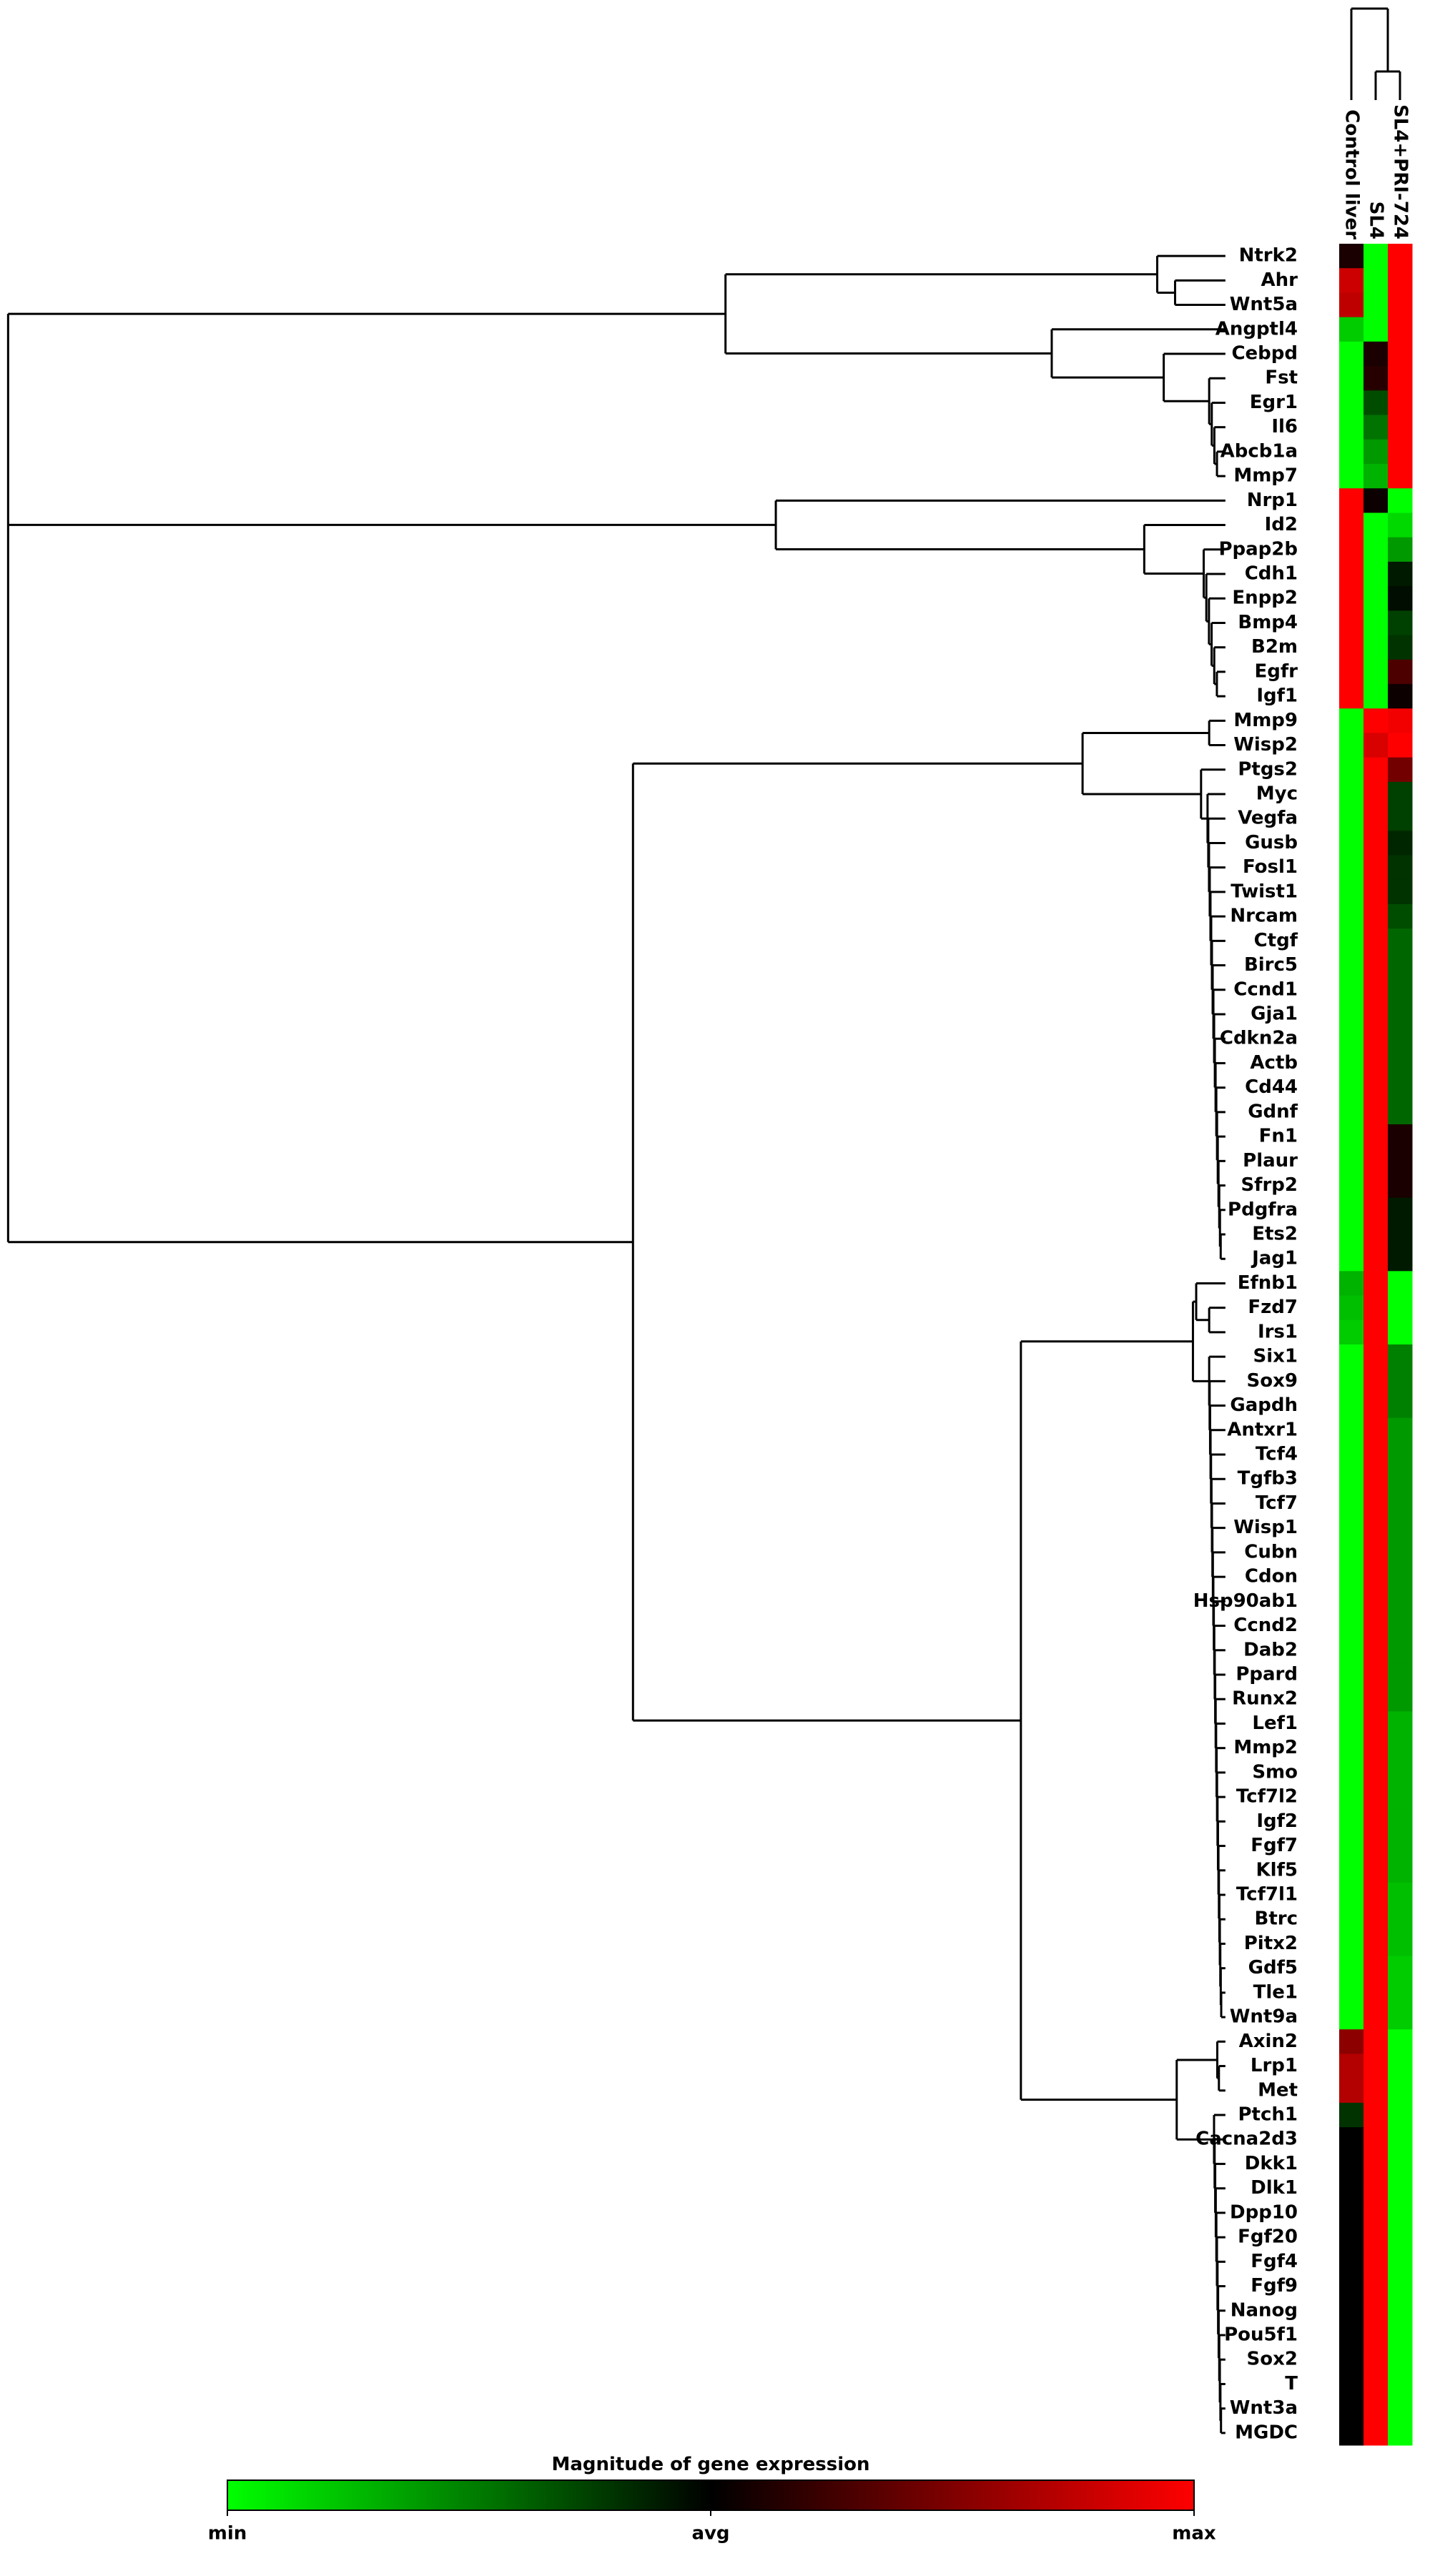 The image size is (1430, 2576). What do you see at coordinates (1400, 171) in the screenshot?
I see `column-label: SL4+PRI-724` at bounding box center [1400, 171].